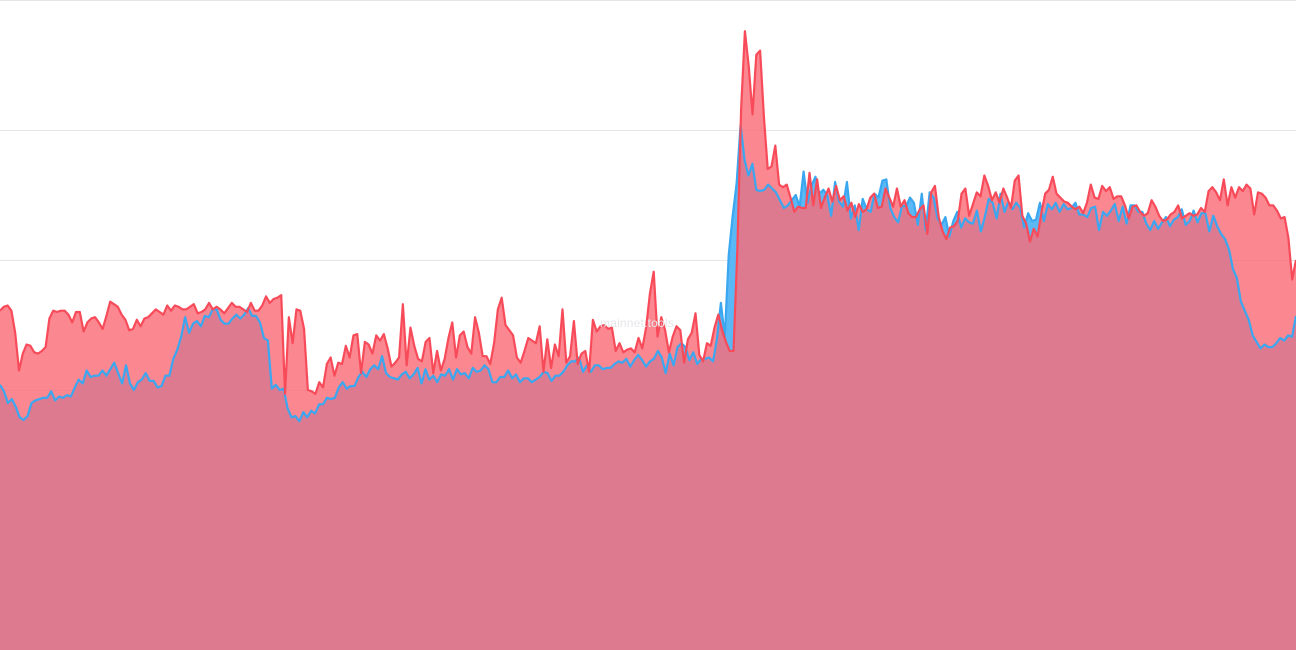 Image resolution: width=1296 pixels, height=650 pixels. I want to click on watermark-text: mainnet.tools, so click(637, 323).